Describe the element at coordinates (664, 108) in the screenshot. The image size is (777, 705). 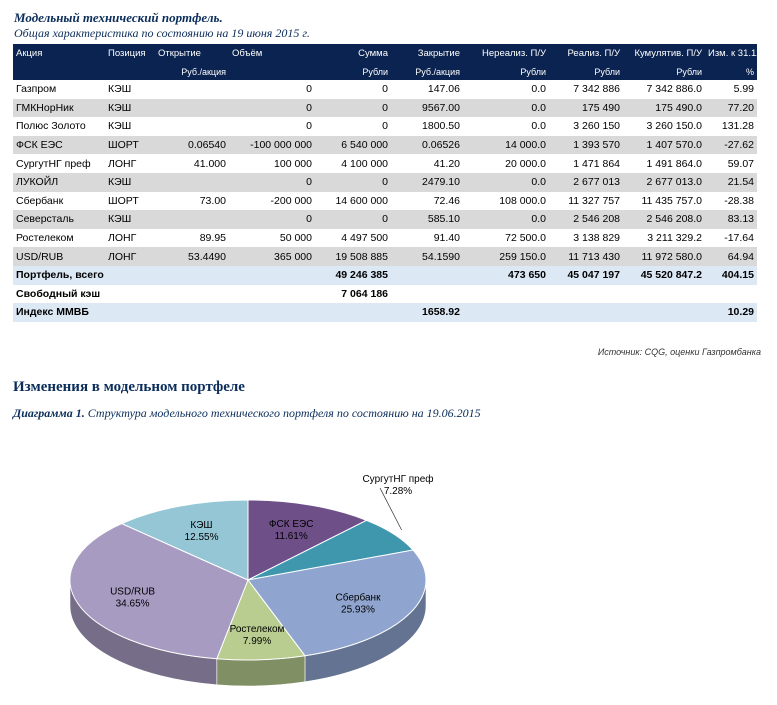
I see `table-cell: 175 490.0` at that location.